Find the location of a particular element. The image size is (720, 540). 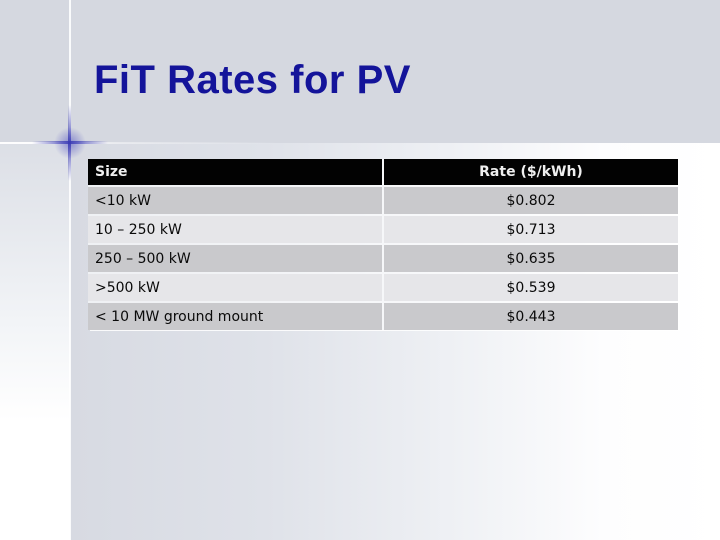

table-cell-rate: $0.713 is located at coordinates (531, 229).